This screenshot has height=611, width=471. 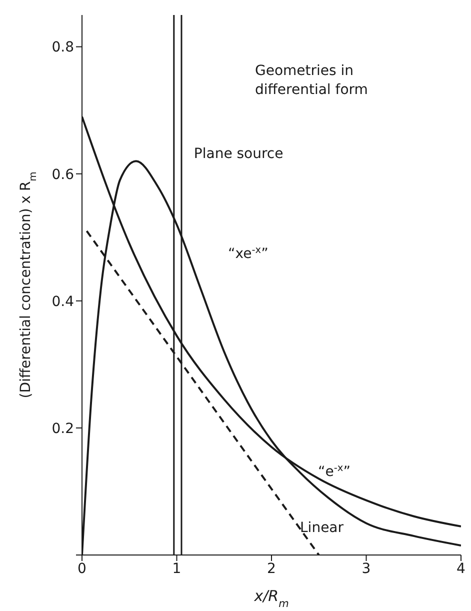 I want to click on x-axis-title: x/R$_{m}$, so click(x=271, y=598).